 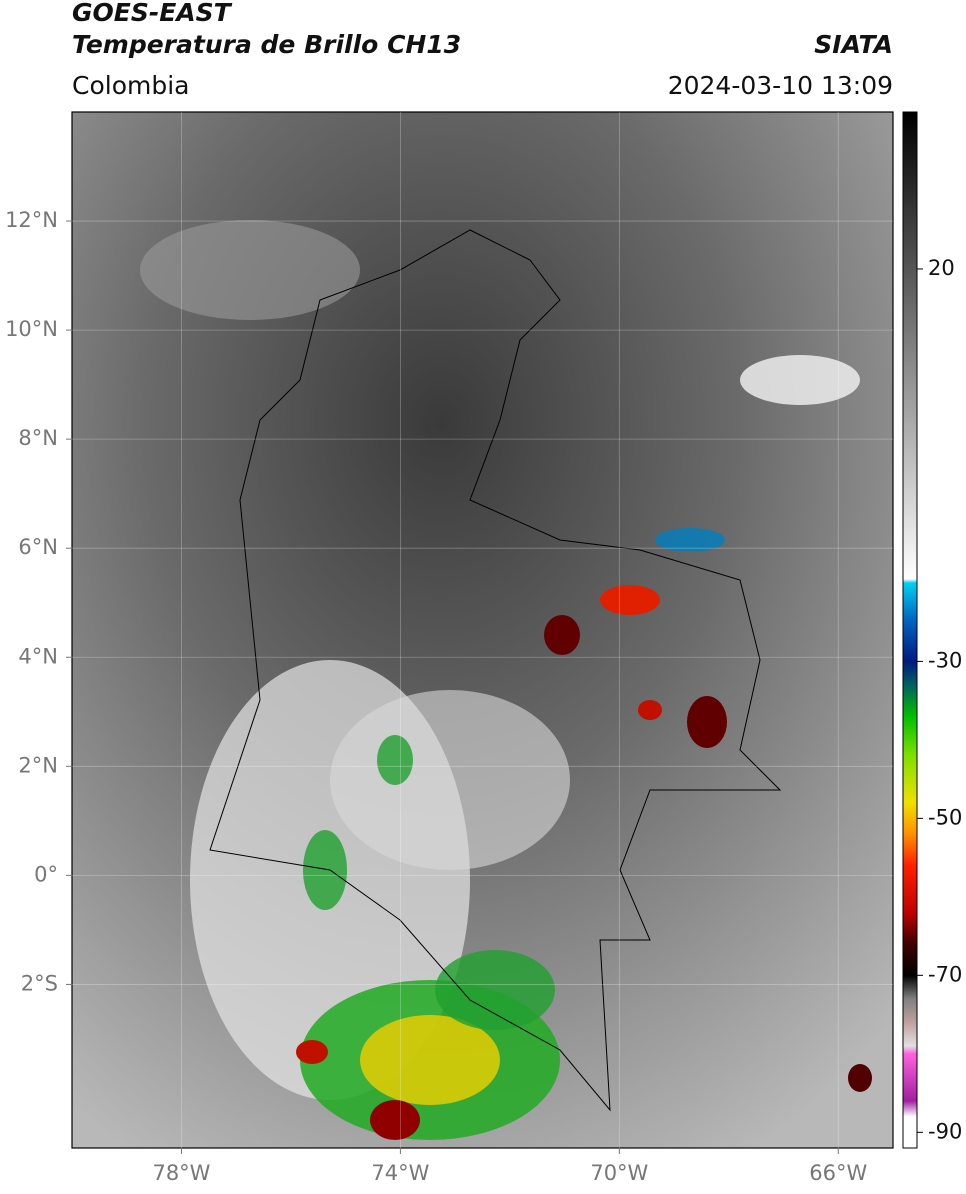 I want to click on y-tick-label: 8°N, so click(x=38, y=438).